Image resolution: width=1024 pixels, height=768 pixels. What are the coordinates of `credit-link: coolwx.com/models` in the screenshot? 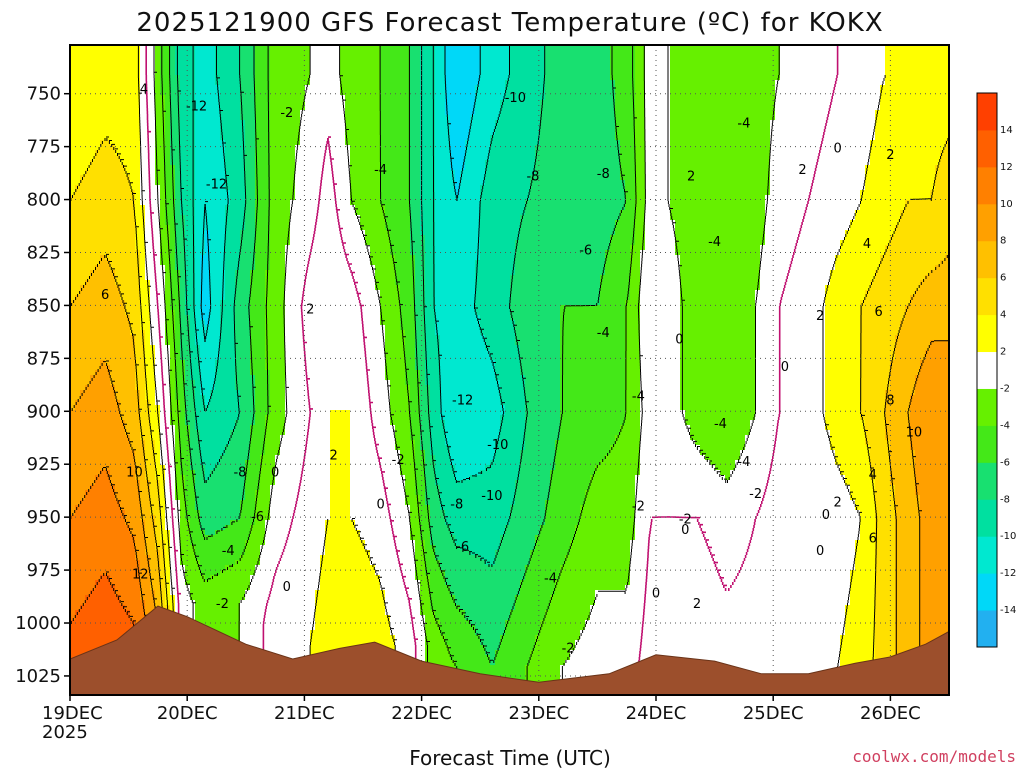 It's located at (934, 756).